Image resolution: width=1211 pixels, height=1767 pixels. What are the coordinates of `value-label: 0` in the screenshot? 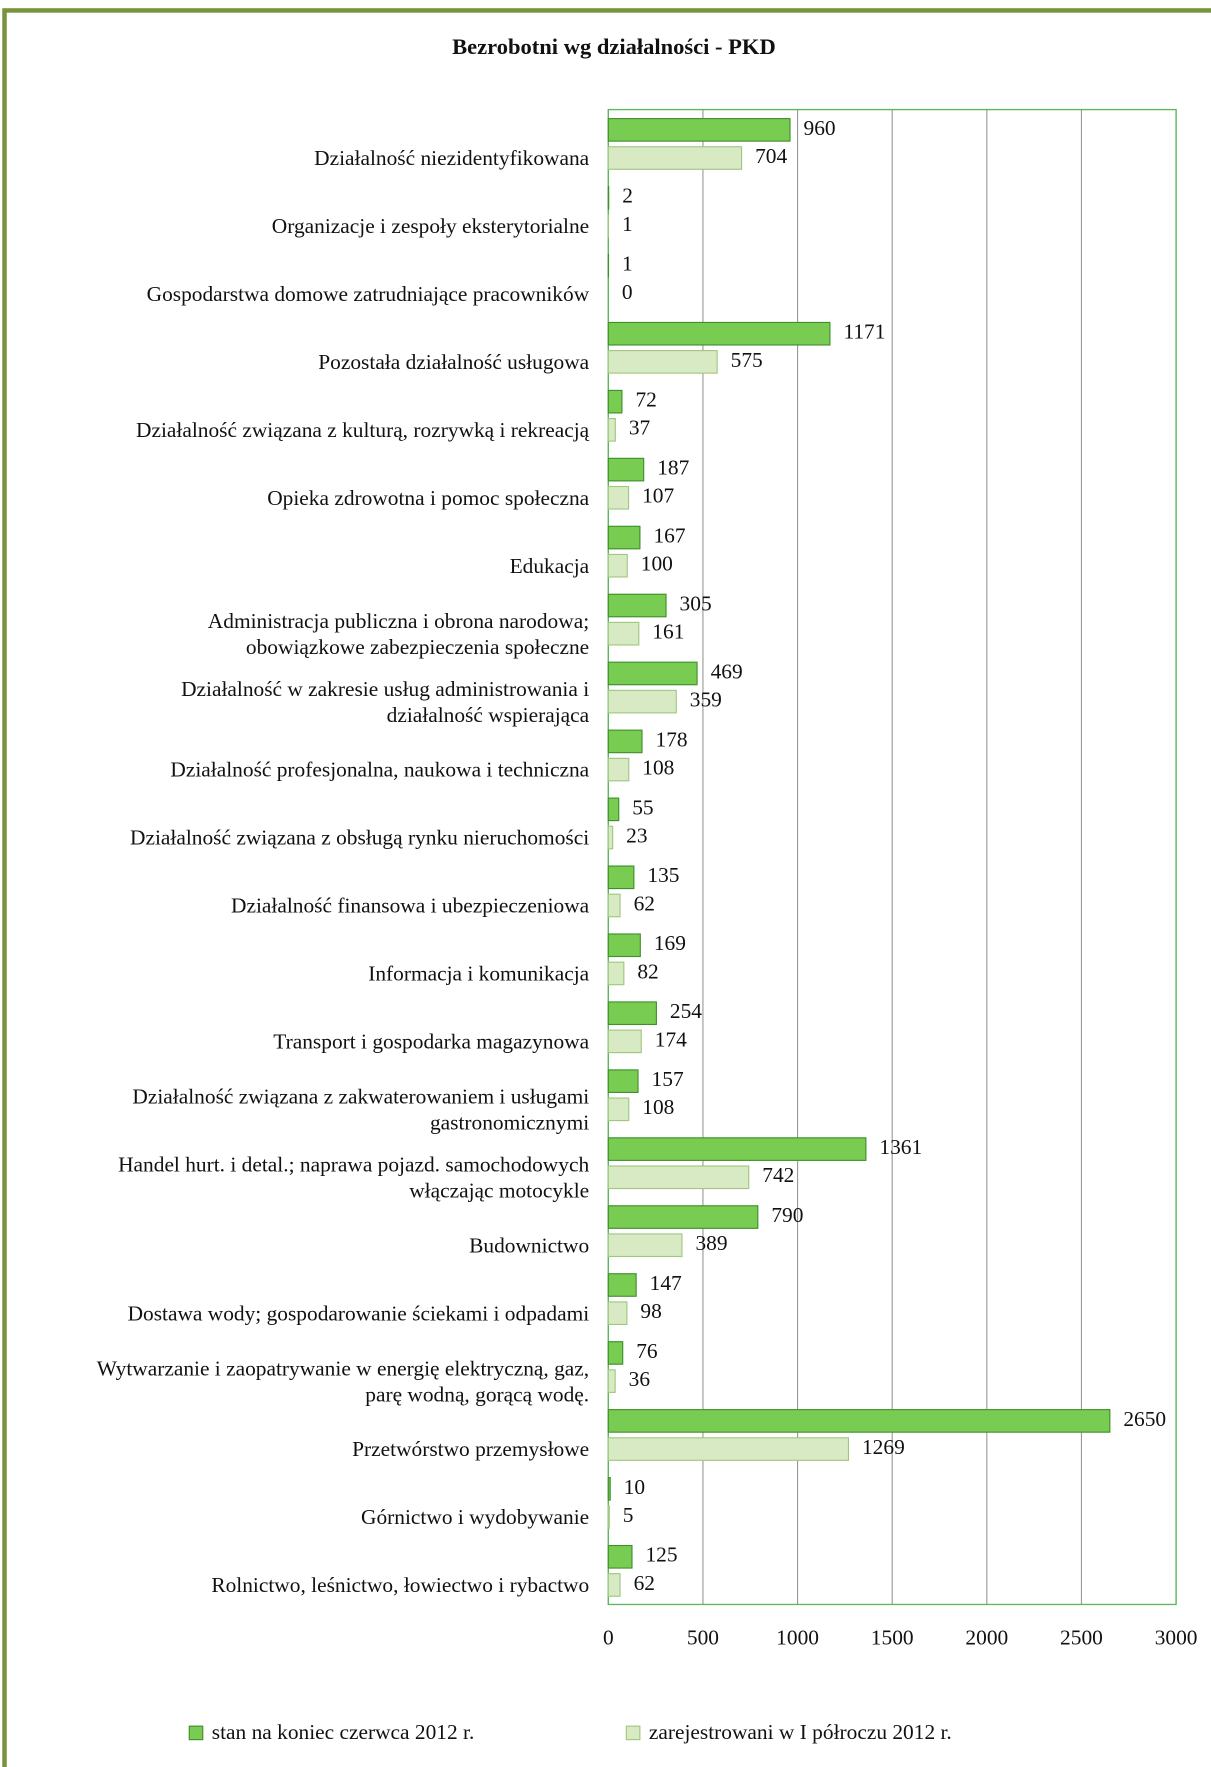 It's located at (627, 292).